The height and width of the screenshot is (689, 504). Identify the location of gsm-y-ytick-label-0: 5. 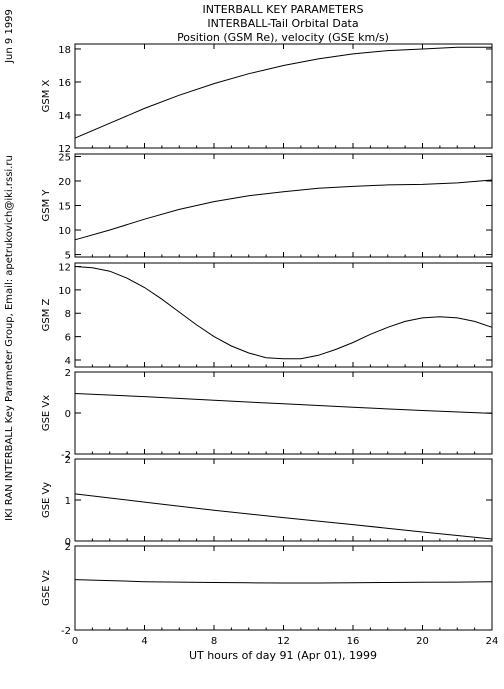
(68, 256).